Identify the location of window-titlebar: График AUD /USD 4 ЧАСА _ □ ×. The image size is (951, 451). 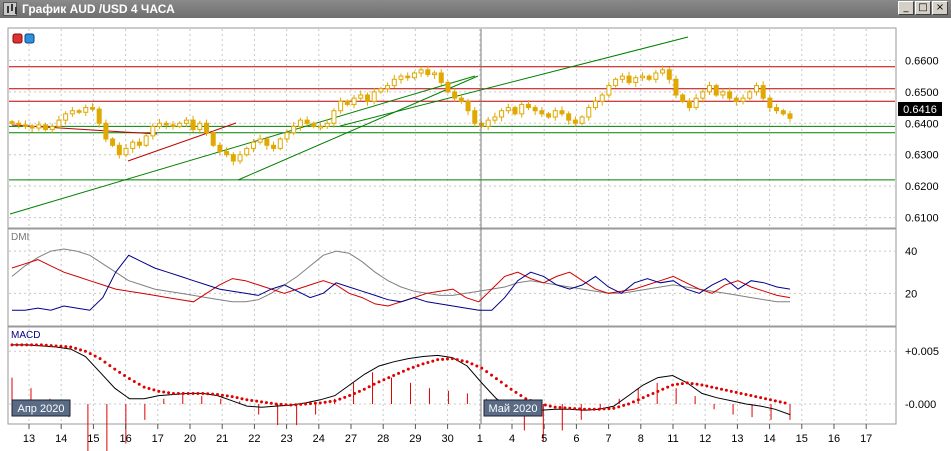
(475, 9).